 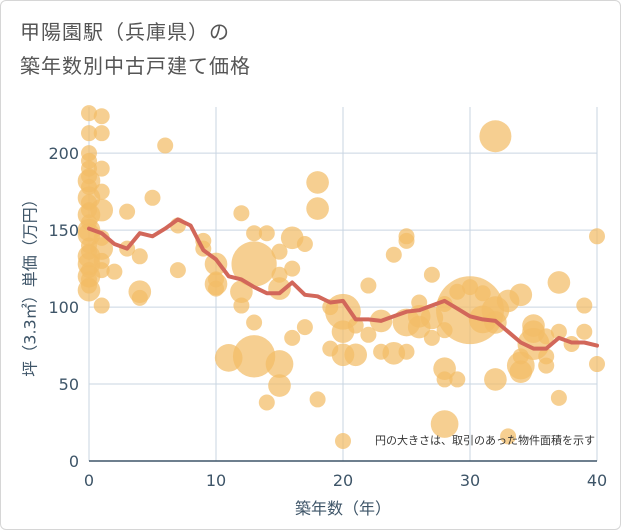 I want to click on x-tick-label-30: 30, so click(x=470, y=480).